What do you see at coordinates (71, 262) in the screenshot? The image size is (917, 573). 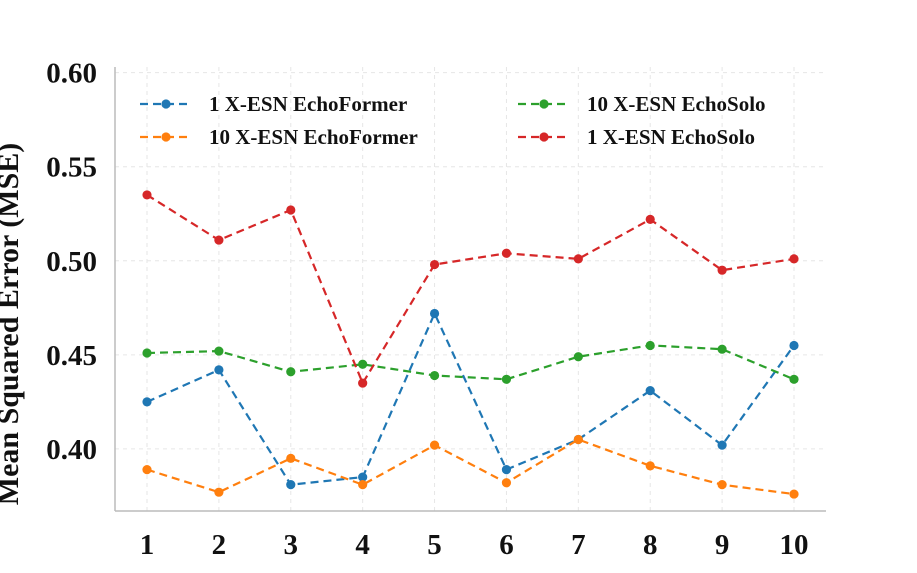 I see `y-tick-label: 0.50` at bounding box center [71, 262].